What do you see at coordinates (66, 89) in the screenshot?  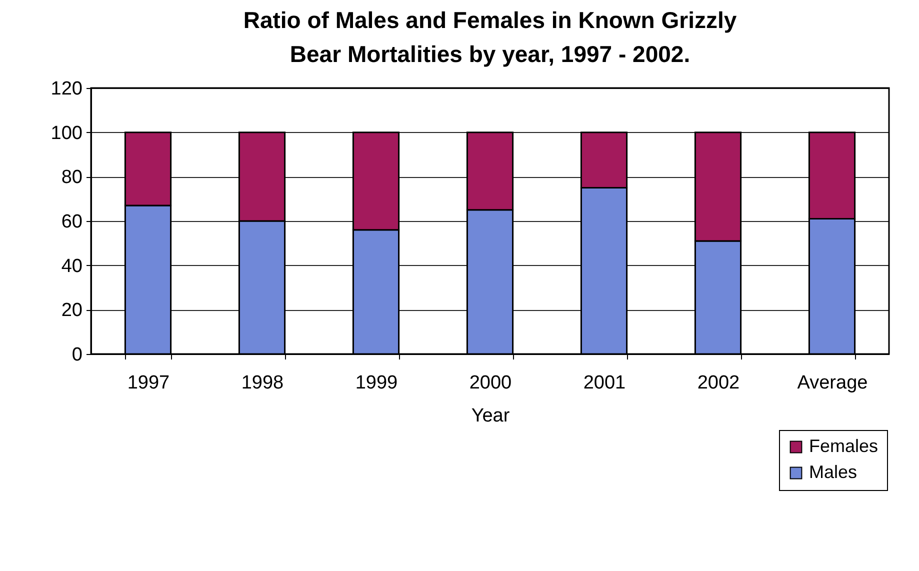 I see `y-tick-label: 120` at bounding box center [66, 89].